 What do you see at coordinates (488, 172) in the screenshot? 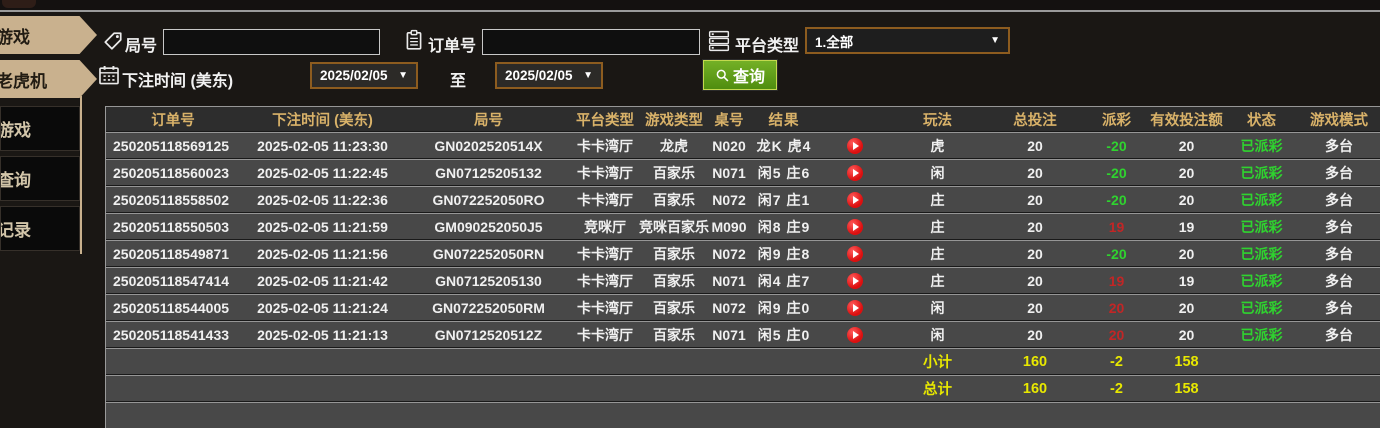
I see `cell-round: GN07125205132` at bounding box center [488, 172].